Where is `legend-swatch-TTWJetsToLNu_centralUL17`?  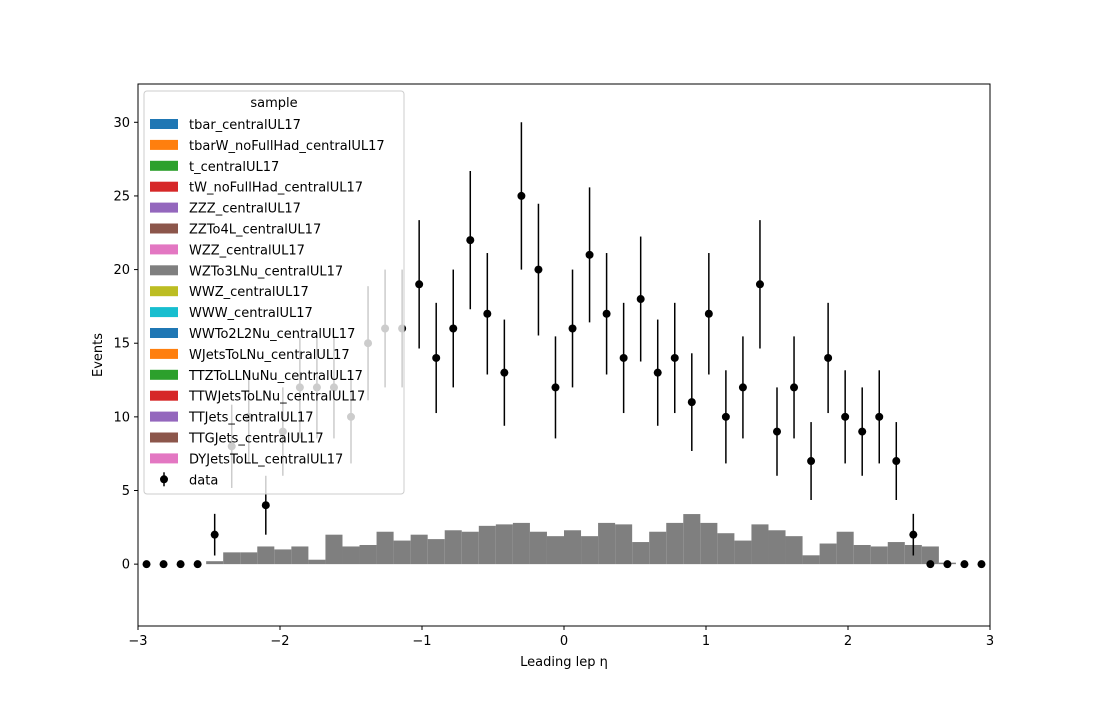
legend-swatch-TTWJetsToLNu_centralUL17 is located at coordinates (164, 395).